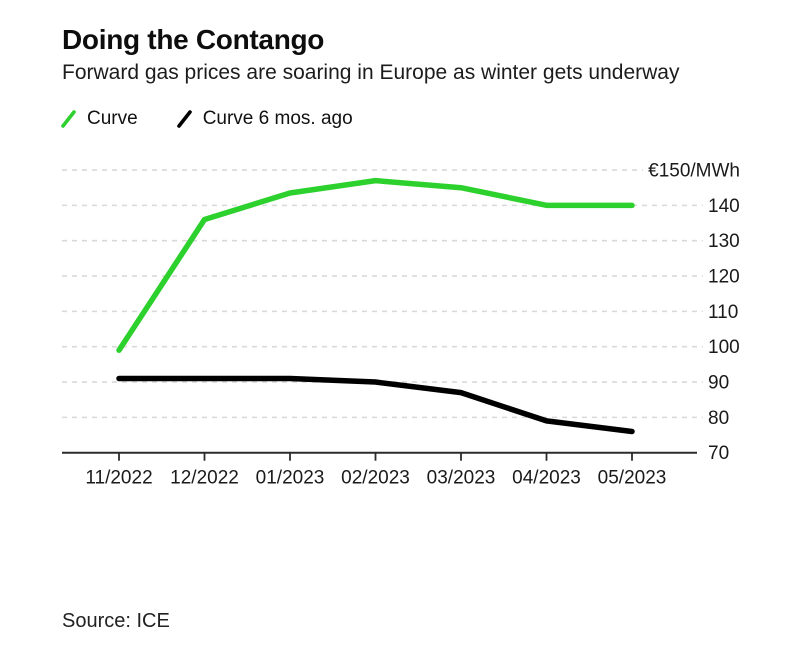 Image resolution: width=800 pixels, height=660 pixels. What do you see at coordinates (277, 118) in the screenshot?
I see `legend-label: Curve 6 mos. ago` at bounding box center [277, 118].